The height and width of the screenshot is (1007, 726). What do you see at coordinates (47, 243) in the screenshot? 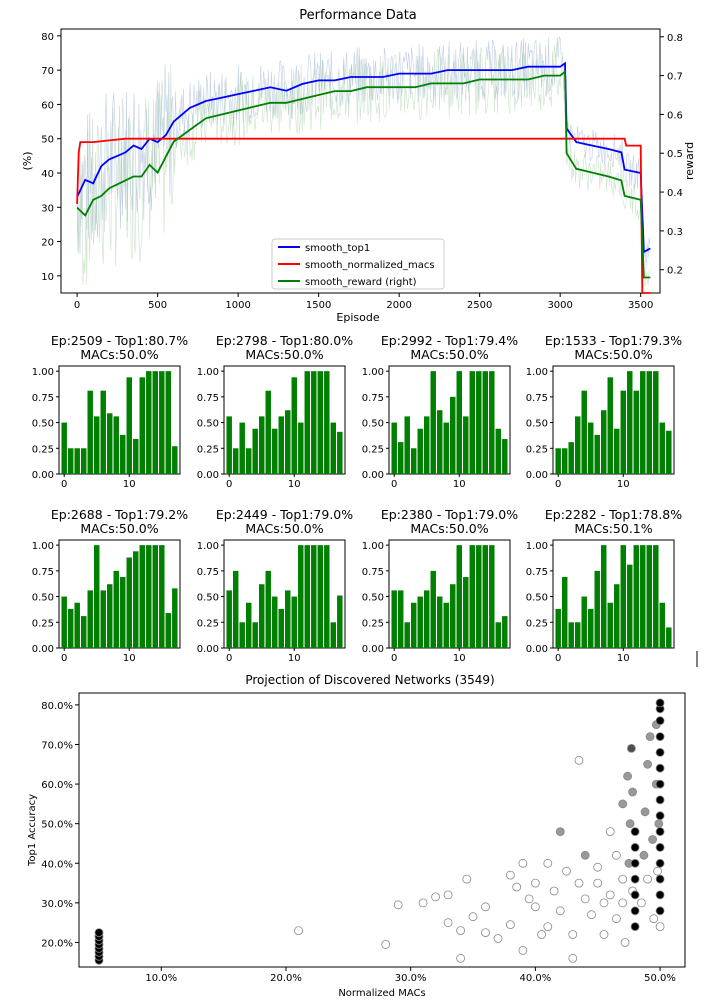
I see `y-tick-label-1: 20` at bounding box center [47, 243].